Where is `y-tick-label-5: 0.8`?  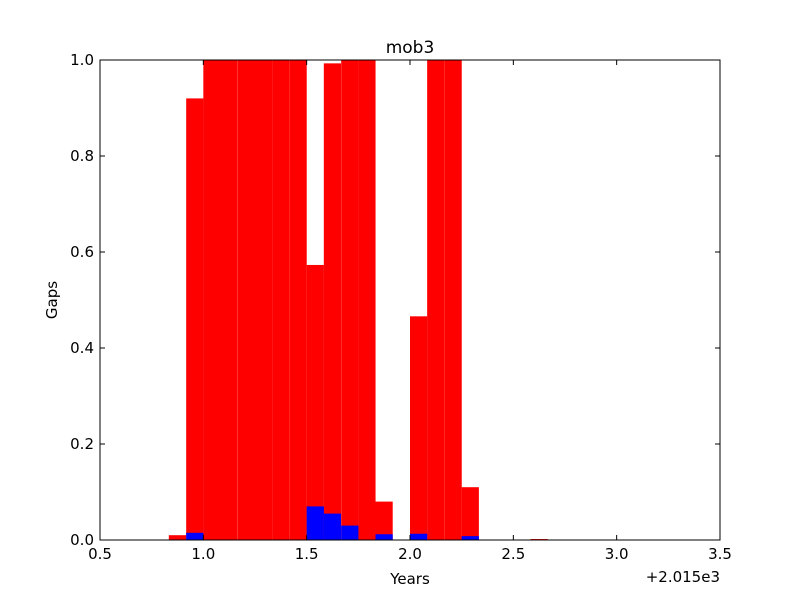 y-tick-label-5: 0.8 is located at coordinates (82, 156).